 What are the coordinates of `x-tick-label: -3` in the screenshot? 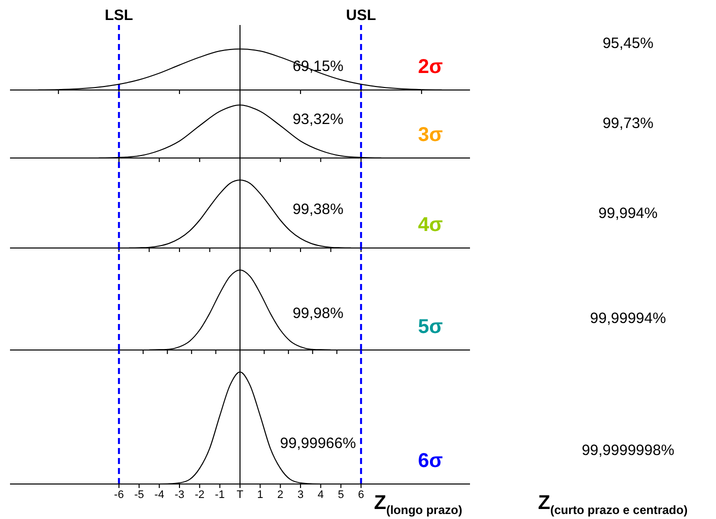 It's located at (179, 494).